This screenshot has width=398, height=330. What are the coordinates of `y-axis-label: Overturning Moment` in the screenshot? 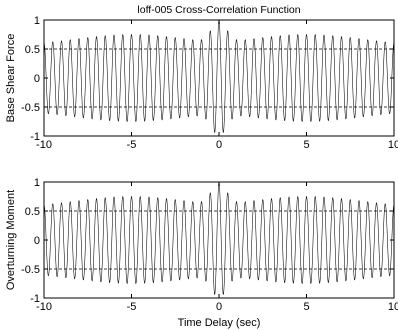 It's located at (11, 240).